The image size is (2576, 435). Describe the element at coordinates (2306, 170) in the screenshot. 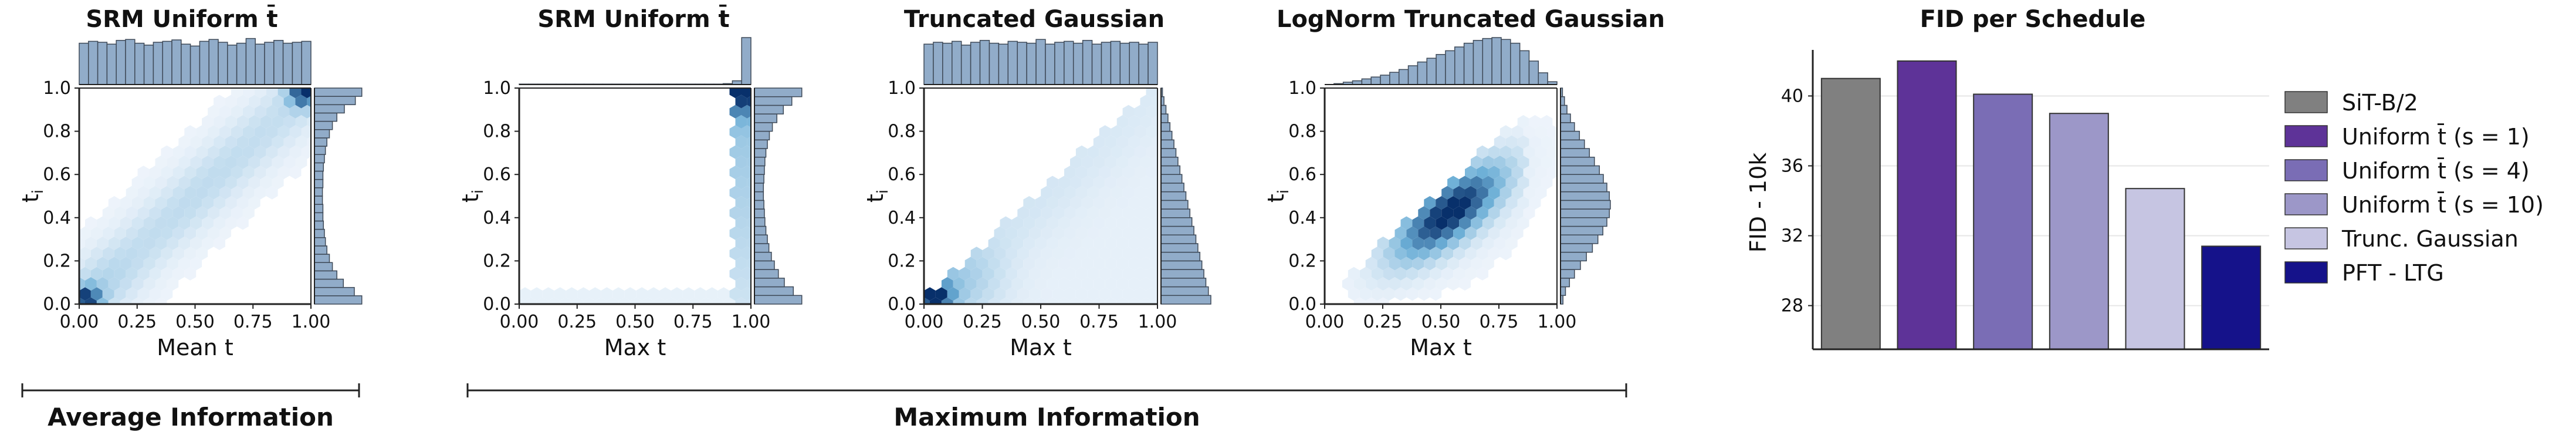

I see `legend-swatch` at that location.